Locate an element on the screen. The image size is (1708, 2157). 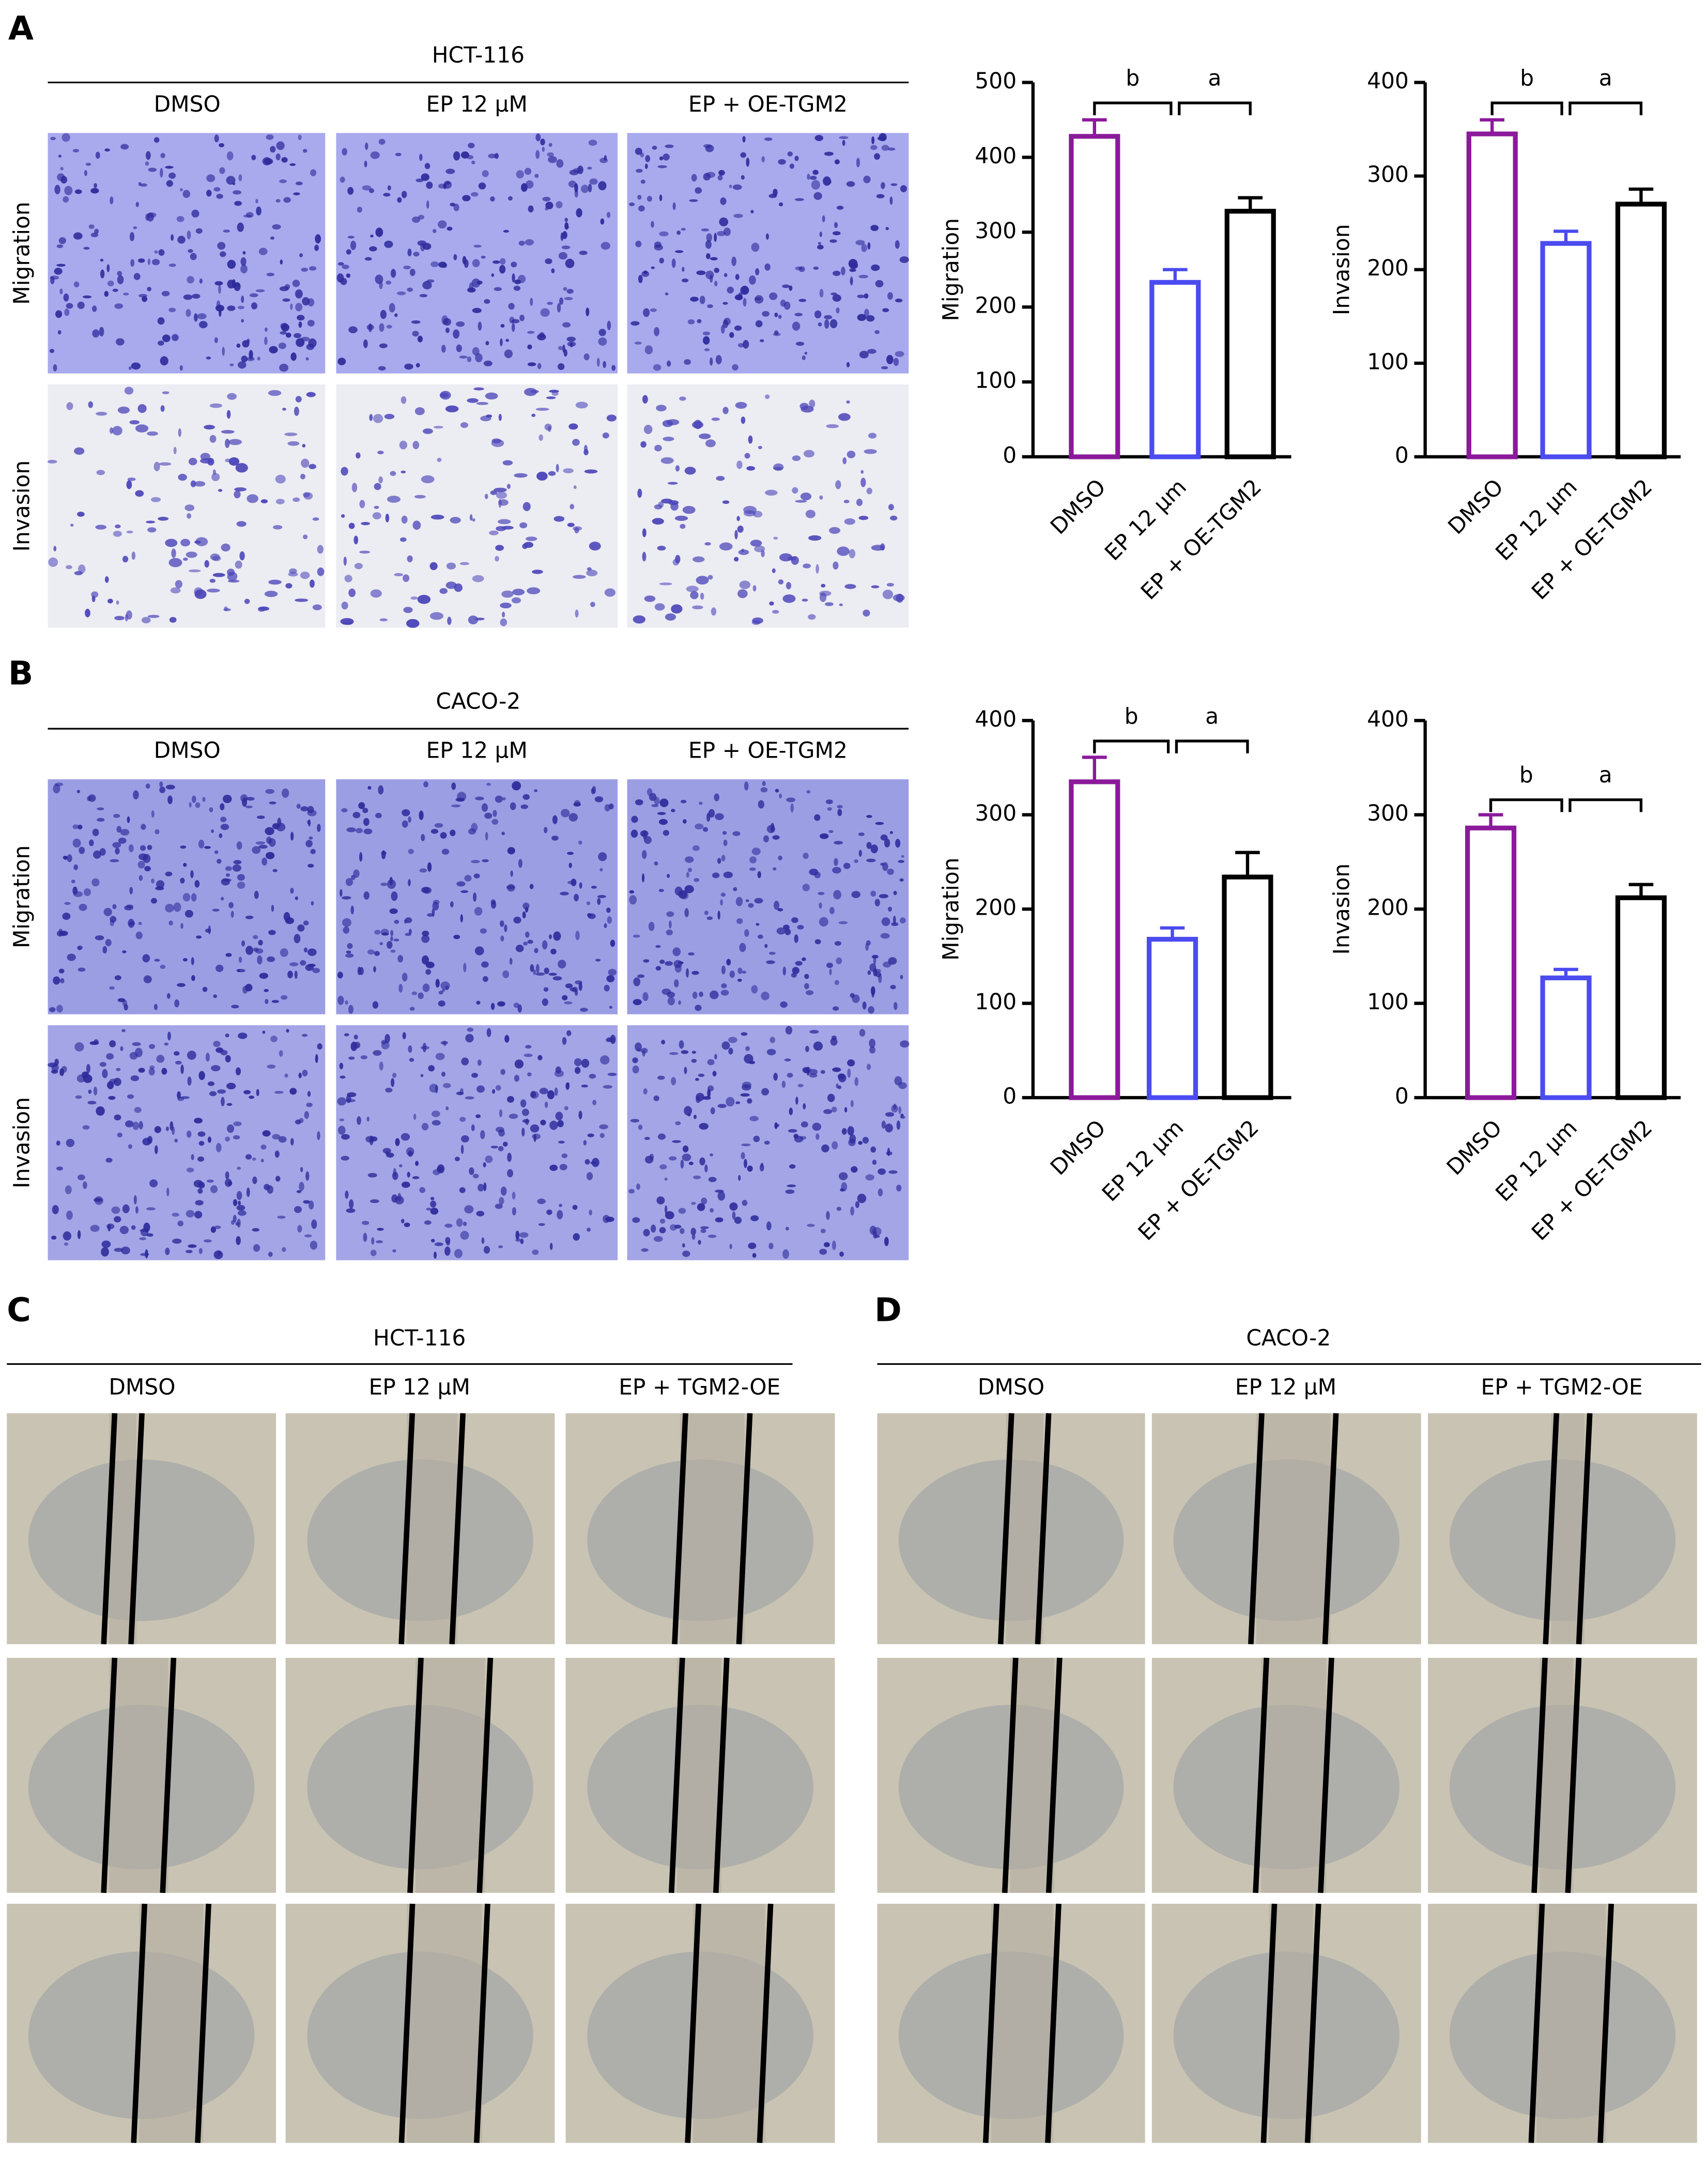
y-tick-label: 300 is located at coordinates (996, 813).